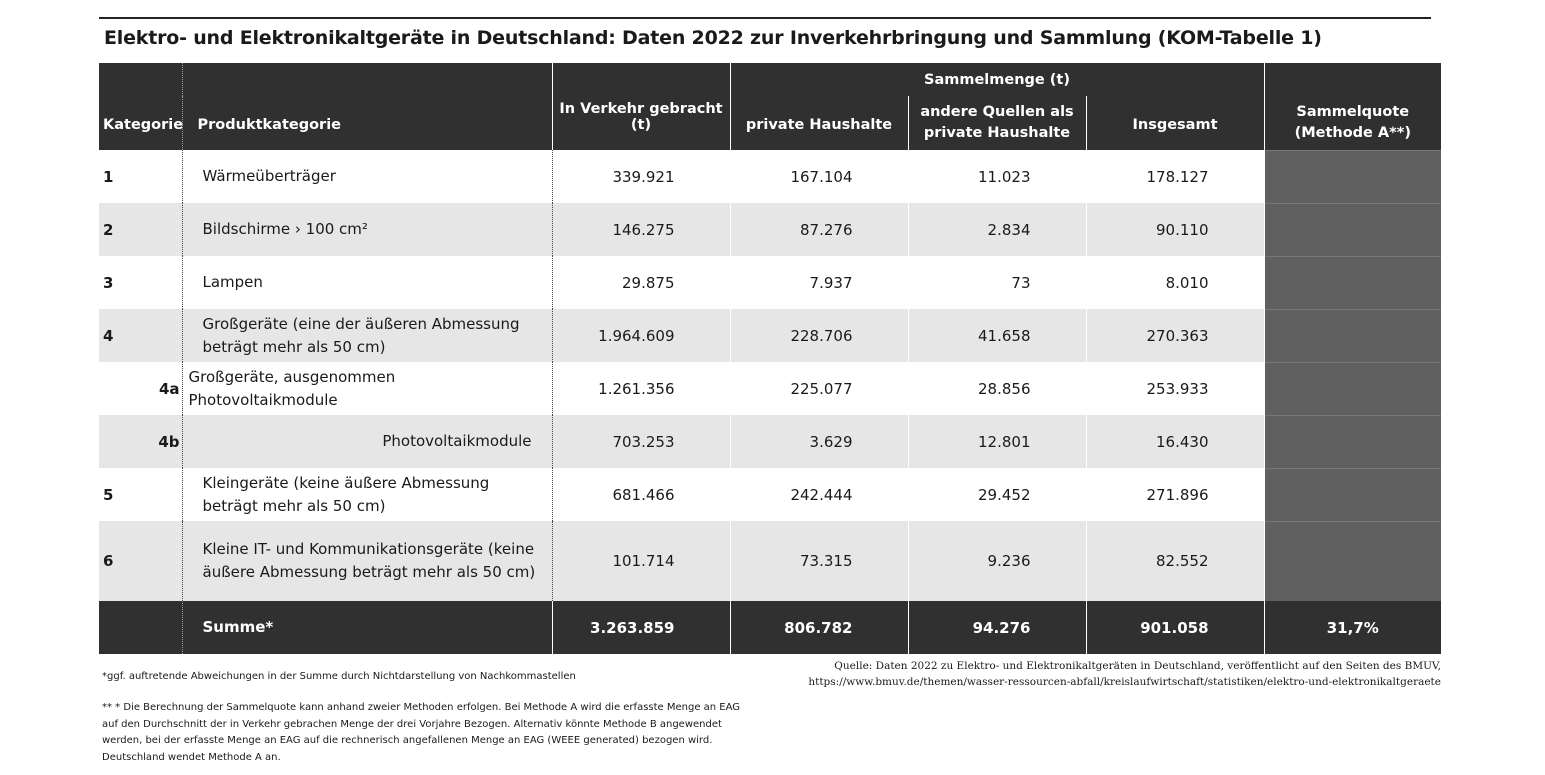 This screenshot has width=1545, height=775. Describe the element at coordinates (140, 388) in the screenshot. I see `kategorie-cell: 4a` at that location.